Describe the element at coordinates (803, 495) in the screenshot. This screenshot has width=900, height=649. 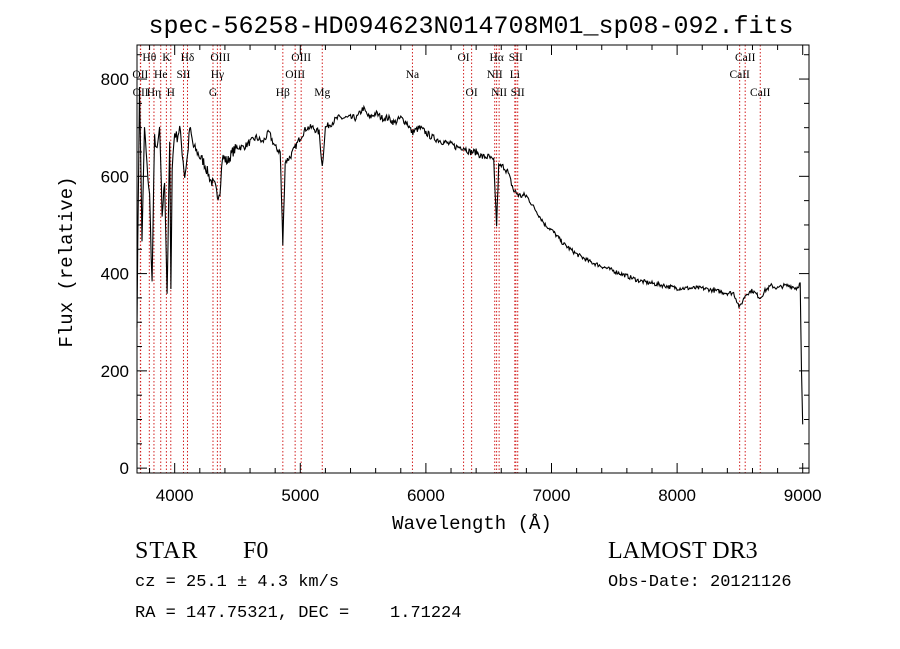
I see `x-tick-label: 9000` at that location.